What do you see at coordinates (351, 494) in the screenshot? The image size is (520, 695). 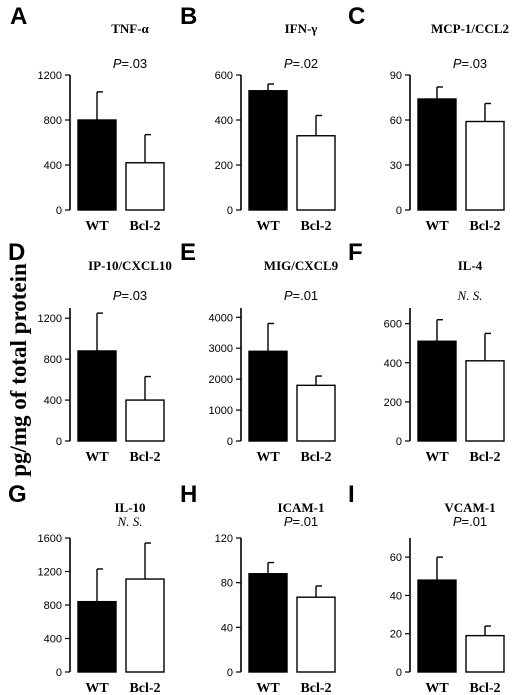 I see `panel-label: I` at bounding box center [351, 494].